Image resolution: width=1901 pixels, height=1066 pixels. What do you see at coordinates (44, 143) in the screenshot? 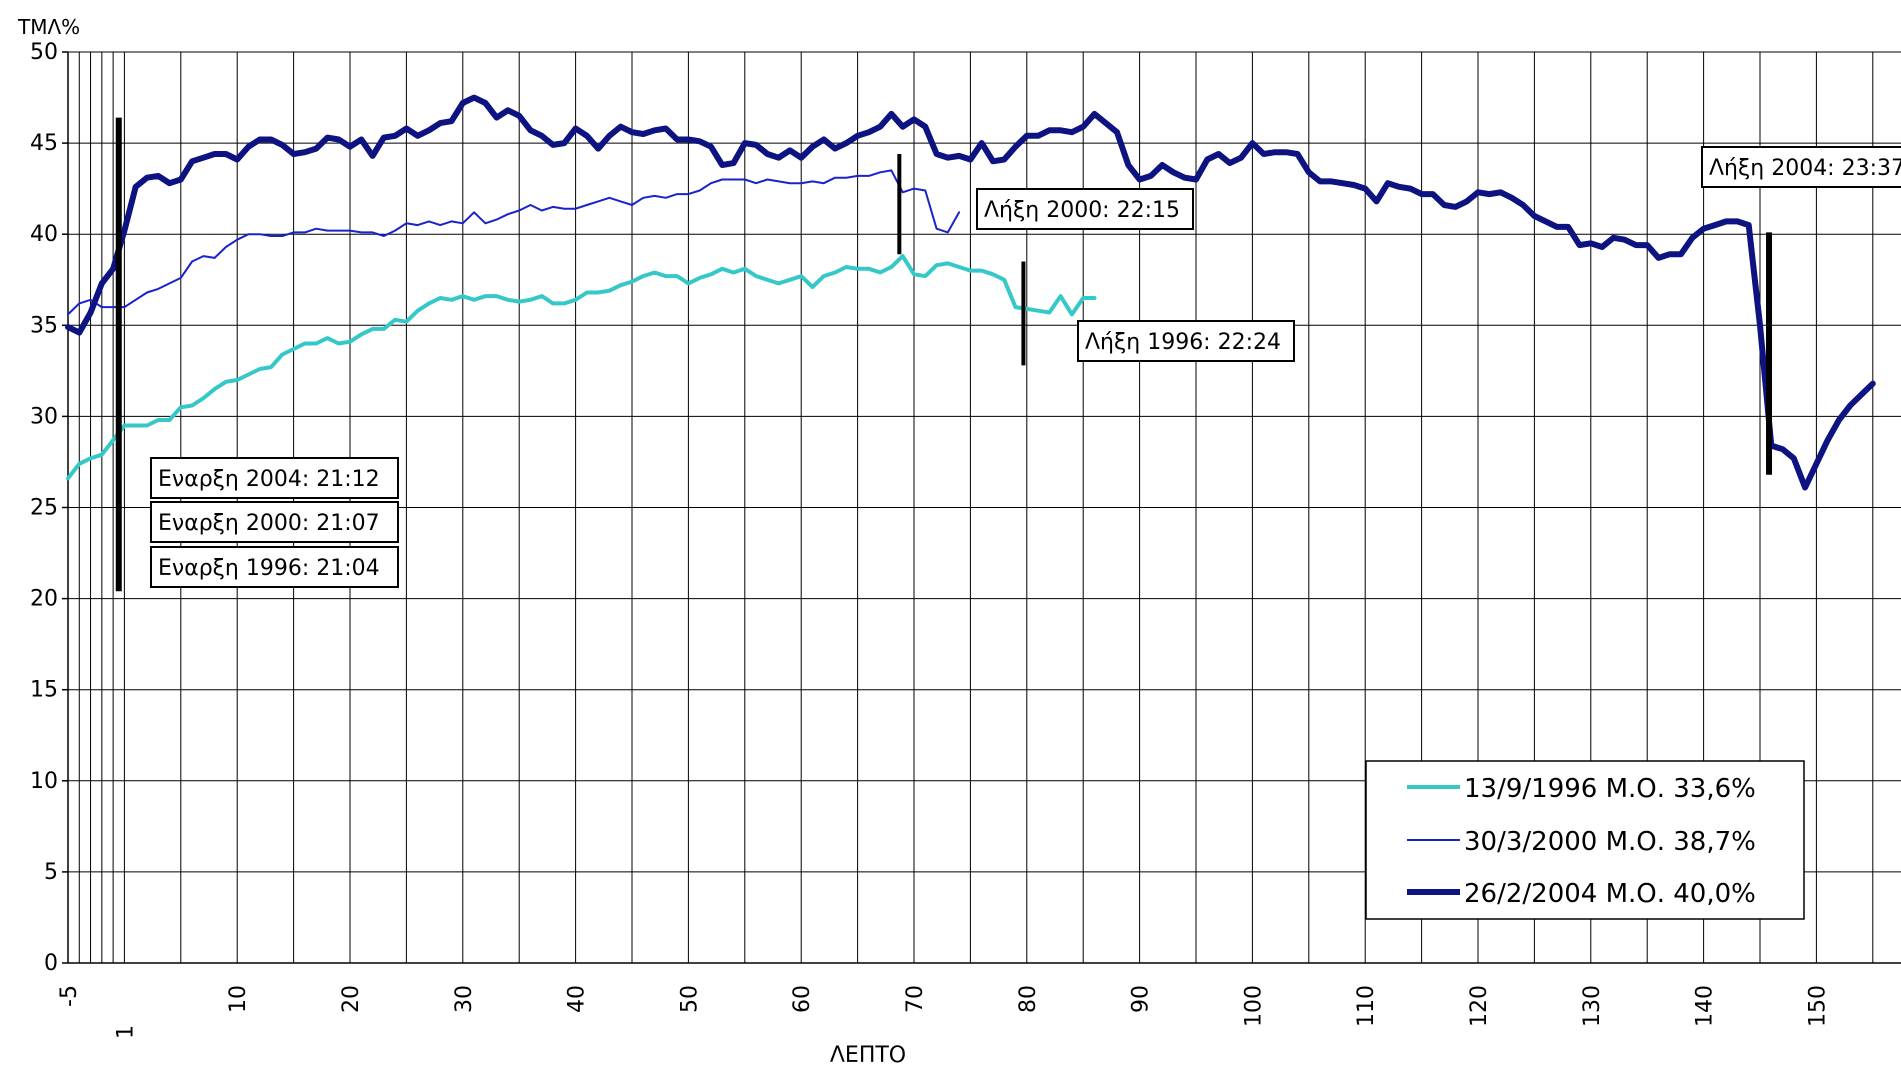
I see `y-tick-label: 45` at bounding box center [44, 143].